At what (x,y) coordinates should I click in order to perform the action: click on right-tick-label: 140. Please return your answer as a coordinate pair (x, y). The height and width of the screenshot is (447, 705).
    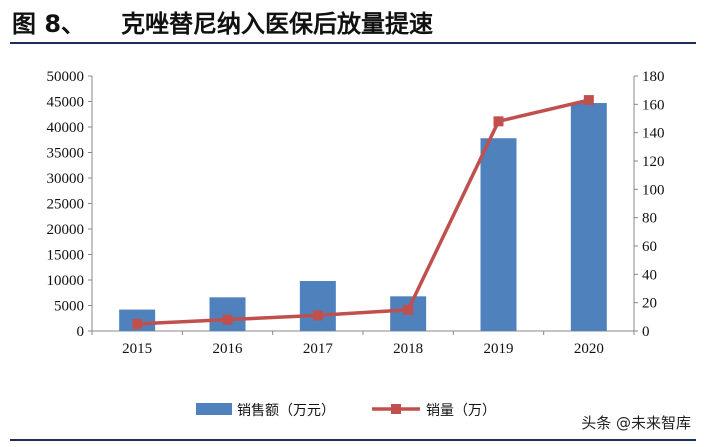
    Looking at the image, I should click on (653, 134).